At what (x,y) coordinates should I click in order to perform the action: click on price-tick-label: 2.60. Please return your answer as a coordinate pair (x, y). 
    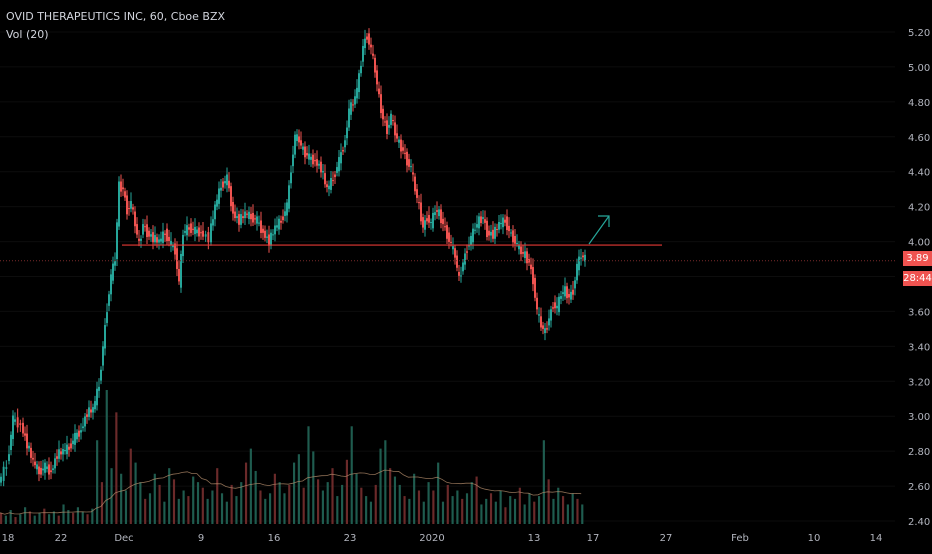
    Looking at the image, I should click on (919, 487).